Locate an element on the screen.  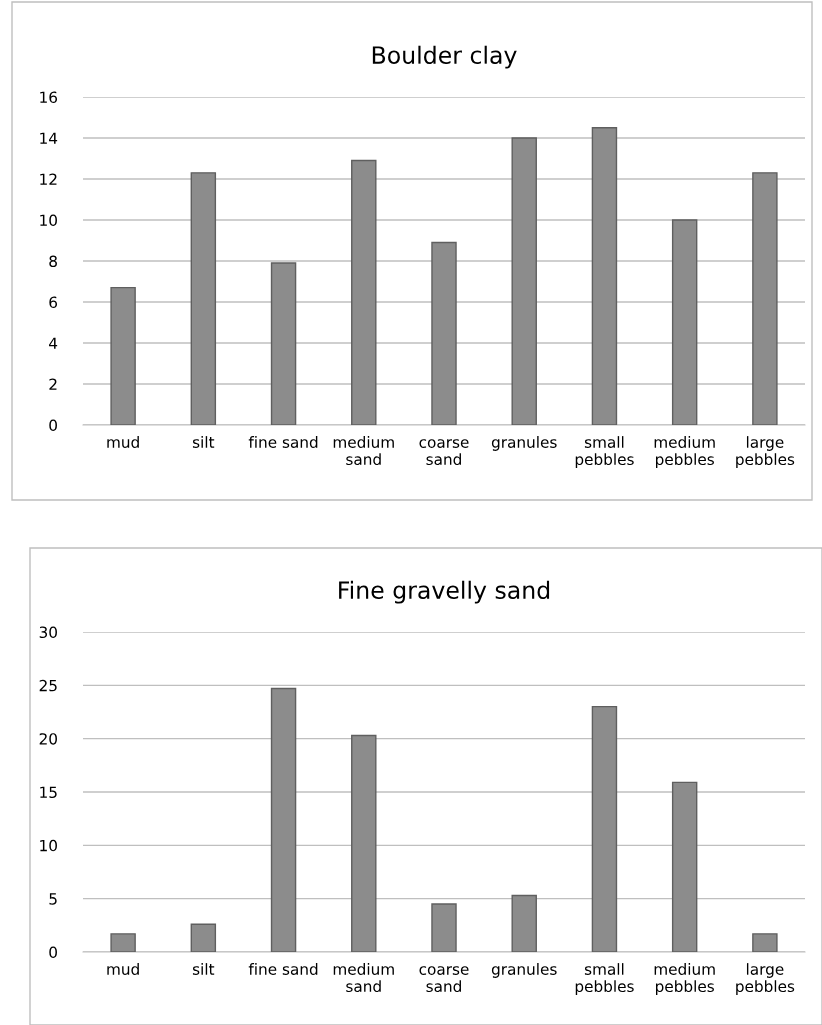
y-tick-label: 15 is located at coordinates (48, 792).